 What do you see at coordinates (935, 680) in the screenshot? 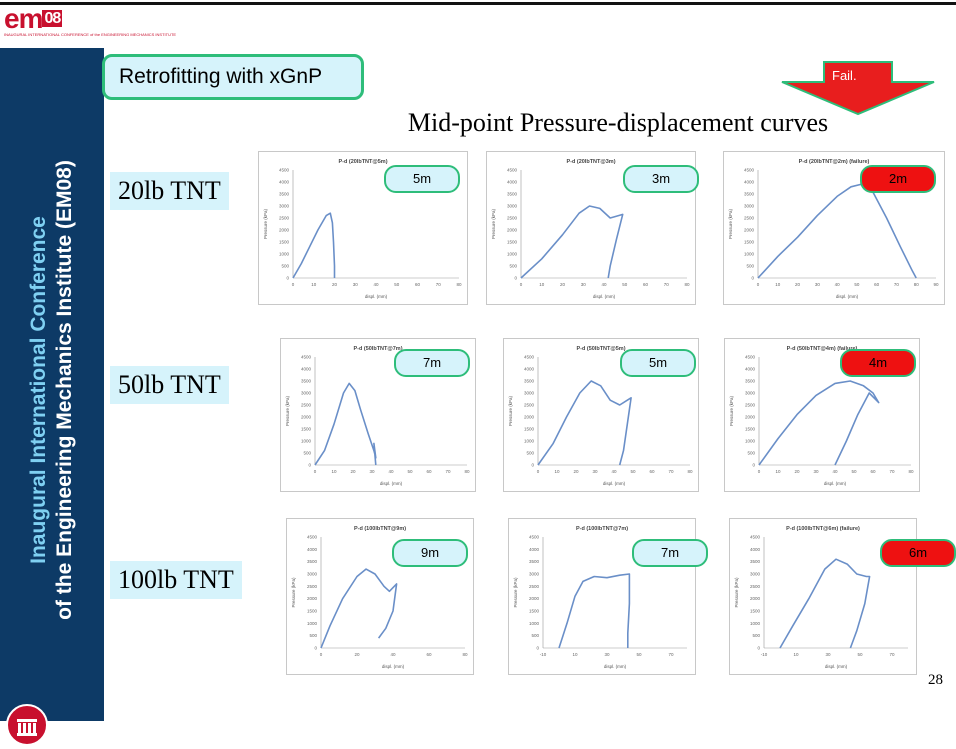
I see `page-number: 28` at bounding box center [935, 680].